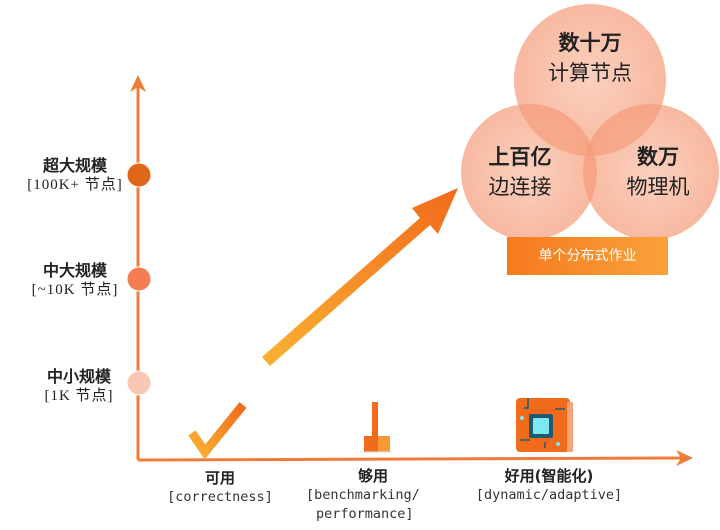  I want to click on level-label-huge: 超大规模 [100K+ 节点], so click(75, 175).